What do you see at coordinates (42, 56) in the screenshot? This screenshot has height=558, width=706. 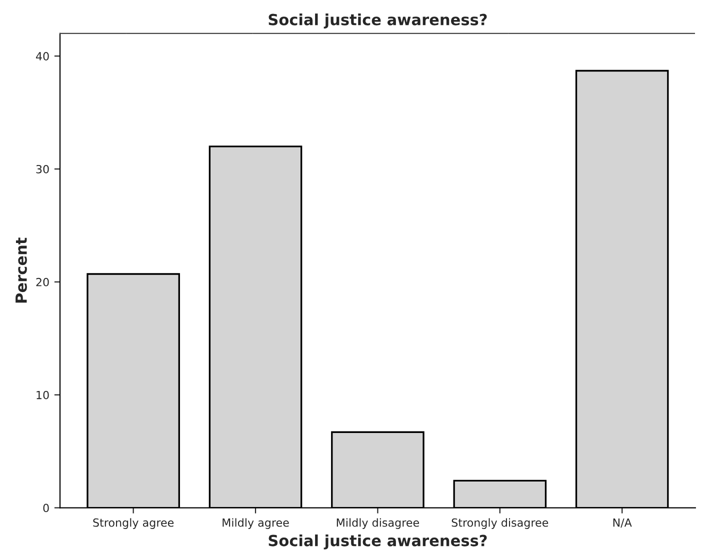 I see `y-tick-label: 40` at bounding box center [42, 56].